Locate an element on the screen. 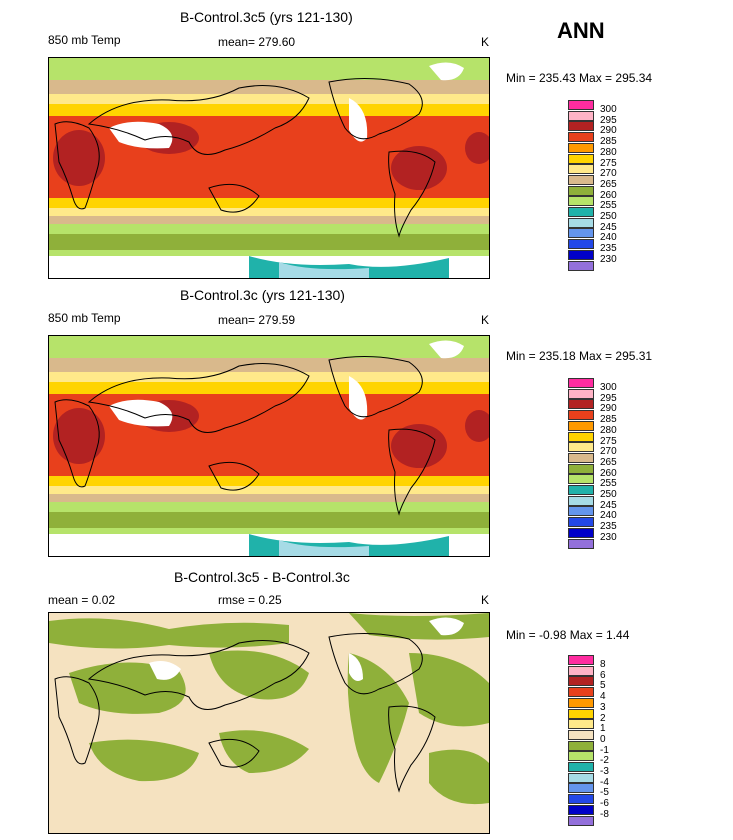 The width and height of the screenshot is (733, 840). legend-label: 0 is located at coordinates (603, 739).